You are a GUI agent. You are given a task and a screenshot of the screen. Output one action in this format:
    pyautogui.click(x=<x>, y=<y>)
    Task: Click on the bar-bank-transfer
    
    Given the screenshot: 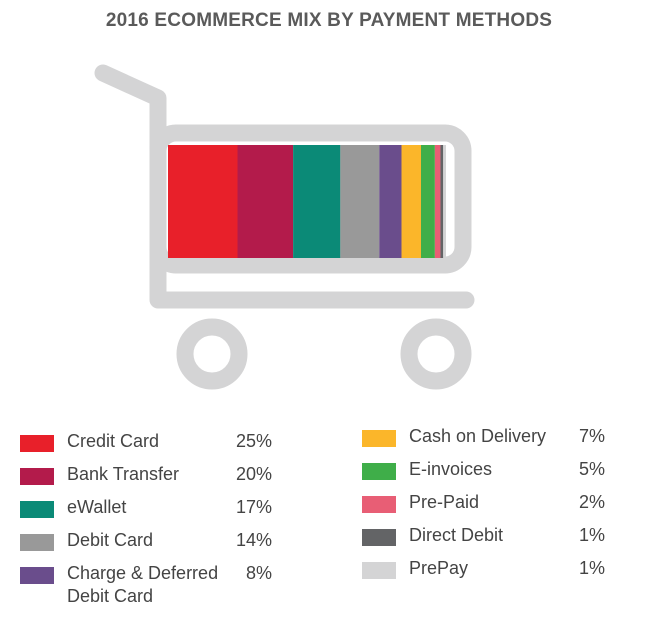 What is the action you would take?
    pyautogui.click(x=265, y=201)
    